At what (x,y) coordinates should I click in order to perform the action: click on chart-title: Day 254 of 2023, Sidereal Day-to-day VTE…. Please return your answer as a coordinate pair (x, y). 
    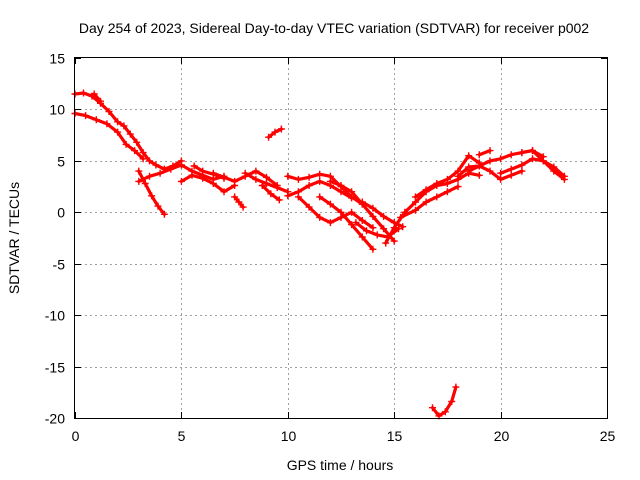
    Looking at the image, I should click on (334, 28).